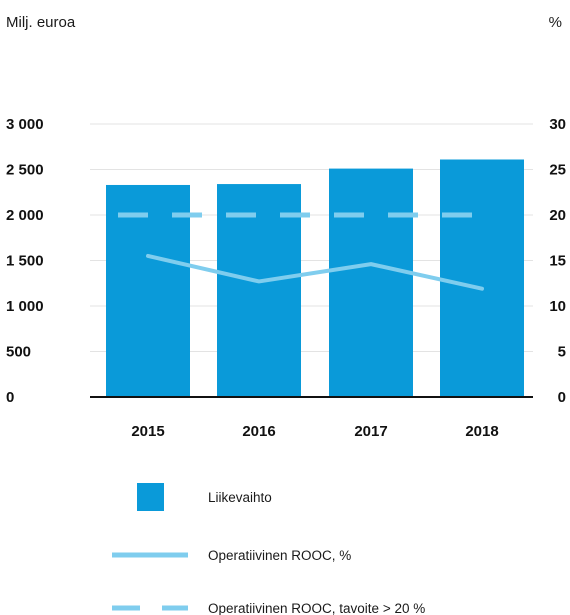  What do you see at coordinates (481, 431) in the screenshot?
I see `x-tick-label: 2018` at bounding box center [481, 431].